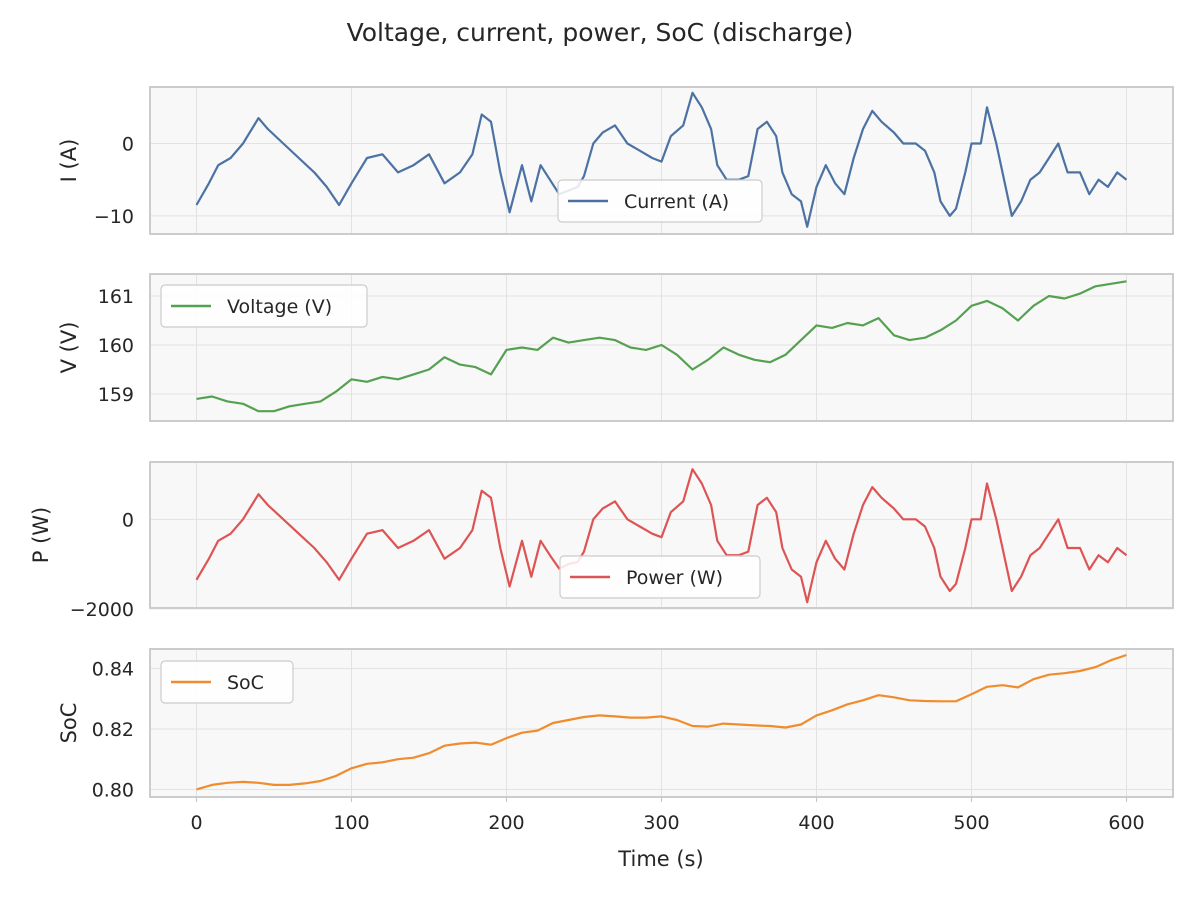 The height and width of the screenshot is (900, 1200). What do you see at coordinates (113, 790) in the screenshot?
I see `y-tick-label: 0.80` at bounding box center [113, 790].